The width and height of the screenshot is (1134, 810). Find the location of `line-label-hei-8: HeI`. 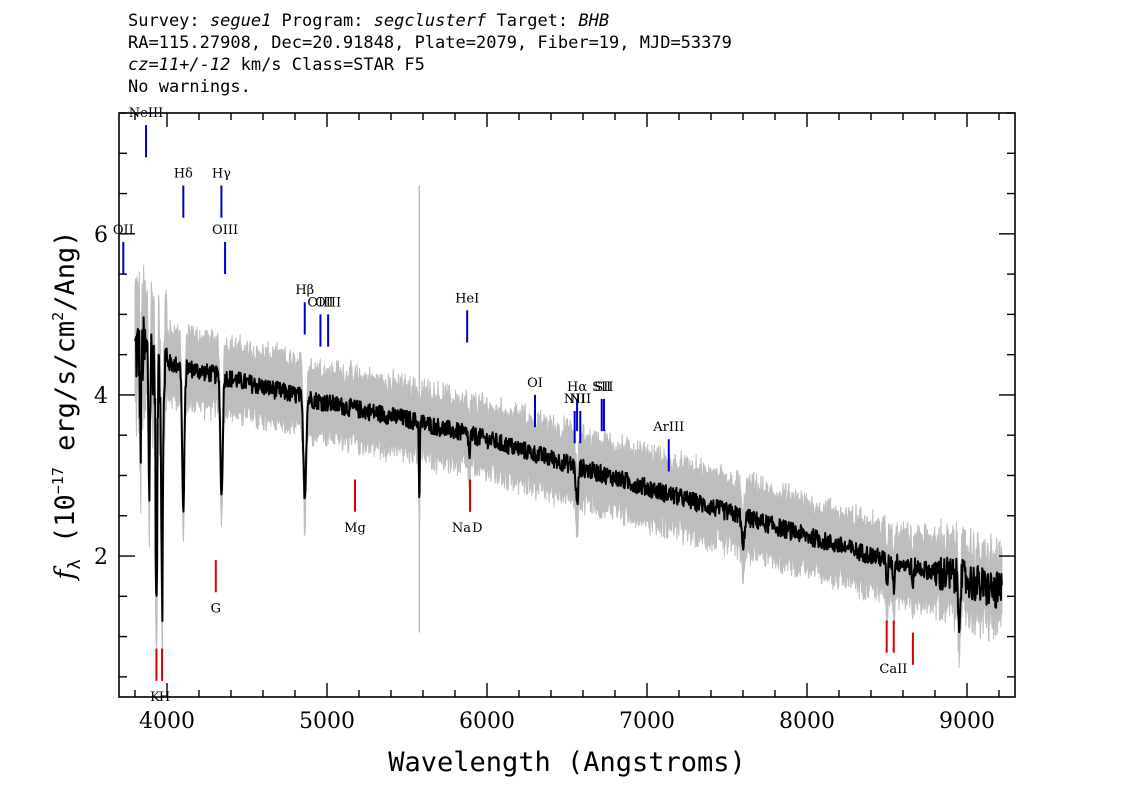

line-label-hei-8: HeI is located at coordinates (467, 298).